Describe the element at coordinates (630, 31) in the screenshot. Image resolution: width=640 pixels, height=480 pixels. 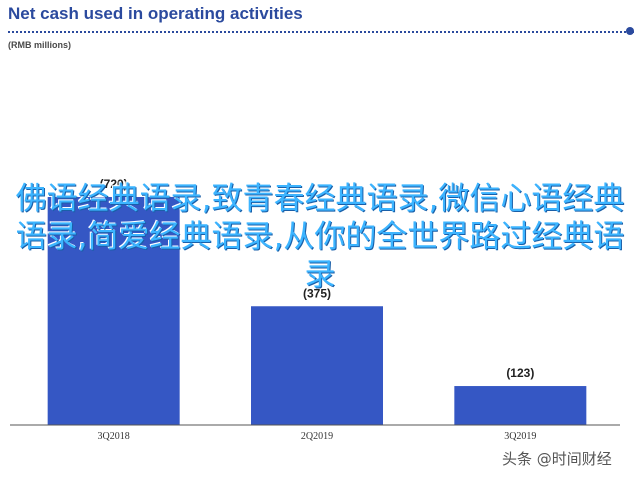
I see `divider-dot` at that location.